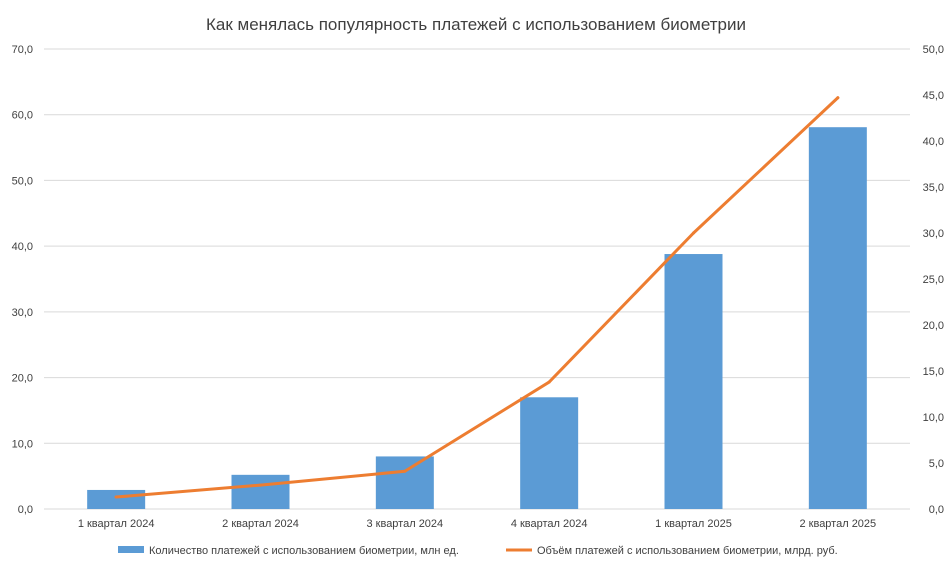  Describe the element at coordinates (933, 372) in the screenshot. I see `right-tick-label: 15,0` at that location.